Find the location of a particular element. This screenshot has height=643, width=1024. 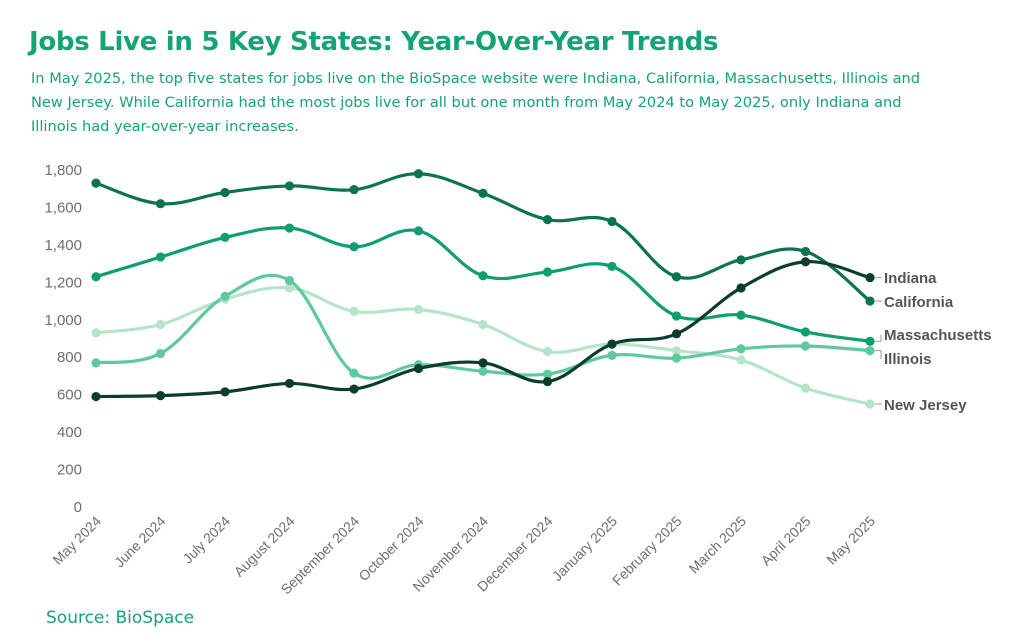

y-tick-label: 600 is located at coordinates (69, 395).